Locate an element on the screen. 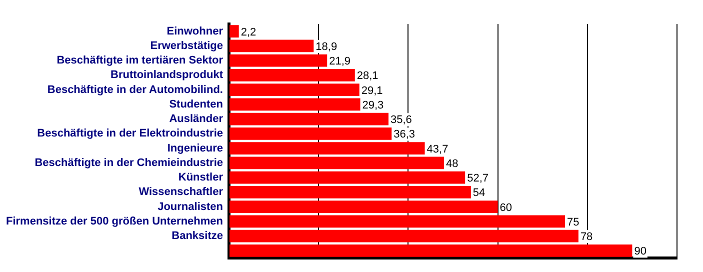  y-tick-label: Wissenschaftler is located at coordinates (181, 192).